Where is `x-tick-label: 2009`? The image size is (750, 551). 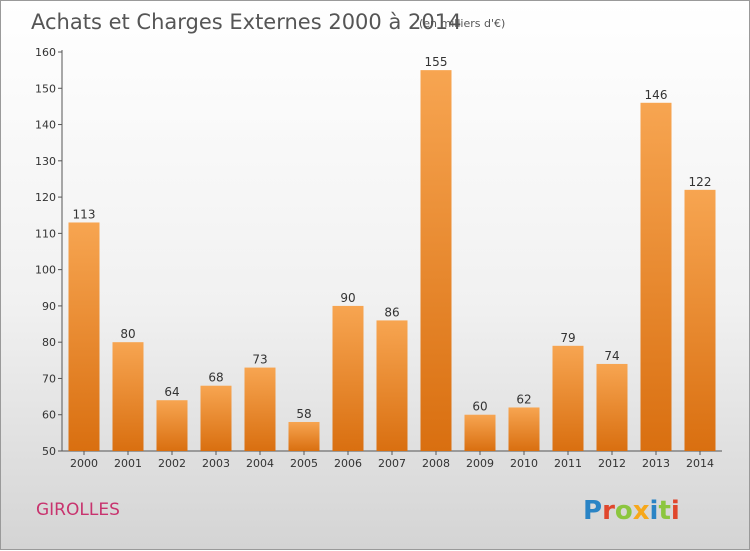 x-tick-label: 2009 is located at coordinates (480, 463).